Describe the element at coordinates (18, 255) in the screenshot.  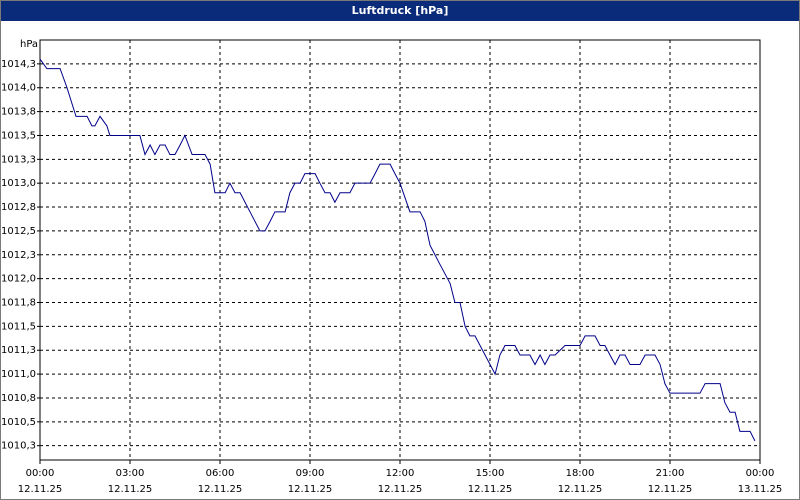
I see `y-tick-label: 1012,3` at that location.